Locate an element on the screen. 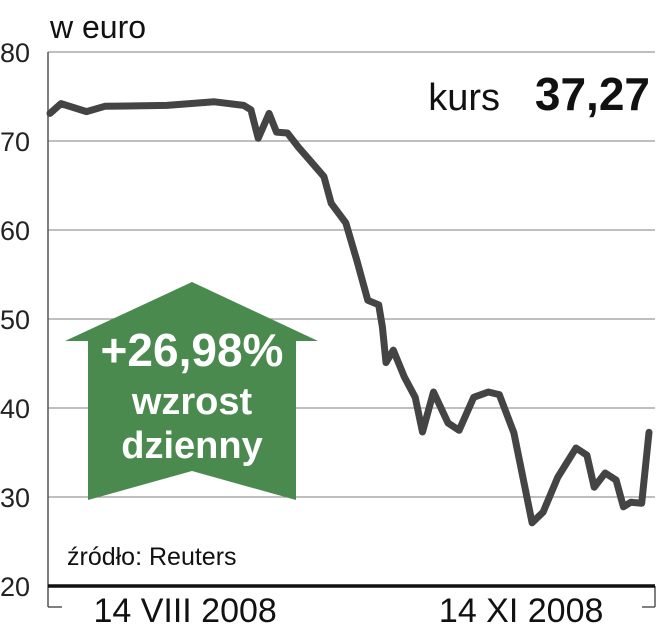 The height and width of the screenshot is (640, 658). x-axis-ticks: 14 VIII 2008 14 XI 2008 is located at coordinates (348, 611).